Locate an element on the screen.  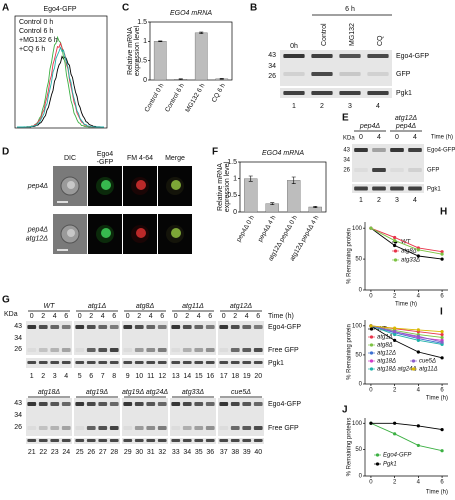
strain-label: WT is located at coordinates (50, 306).